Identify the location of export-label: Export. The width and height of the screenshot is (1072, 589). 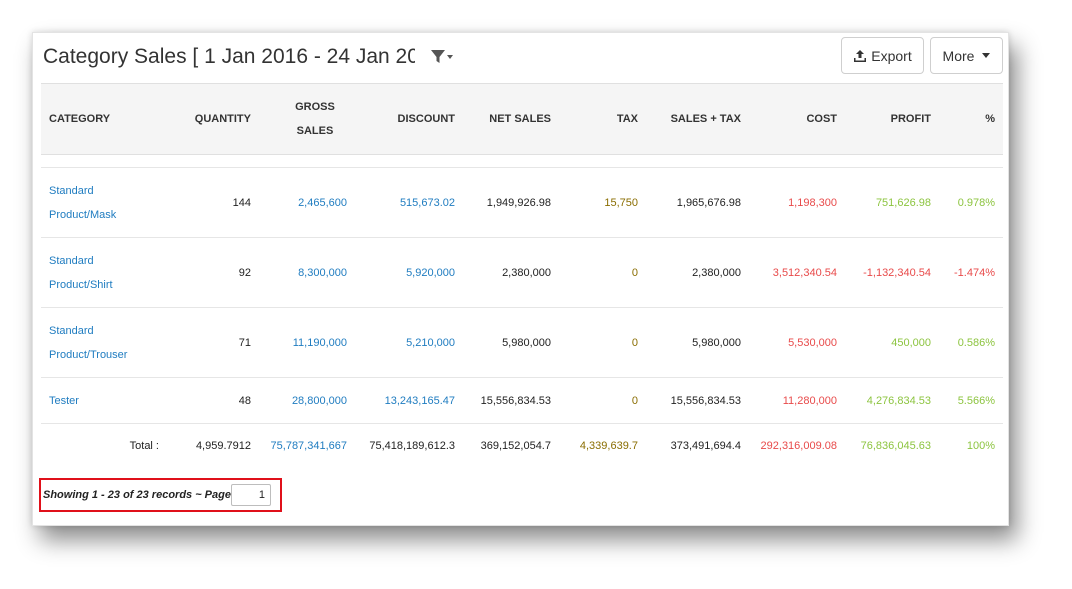
(891, 55).